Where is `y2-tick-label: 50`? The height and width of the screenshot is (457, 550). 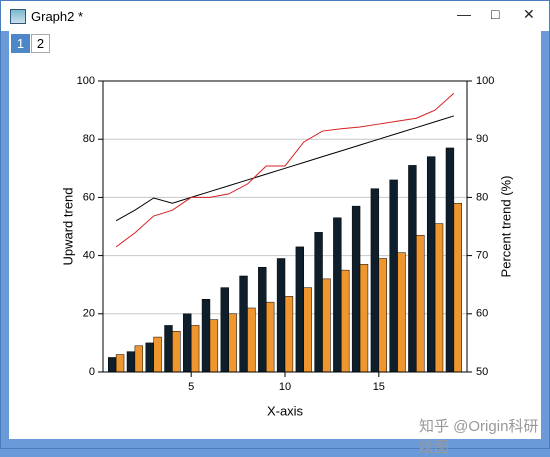 y2-tick-label: 50 is located at coordinates (482, 372).